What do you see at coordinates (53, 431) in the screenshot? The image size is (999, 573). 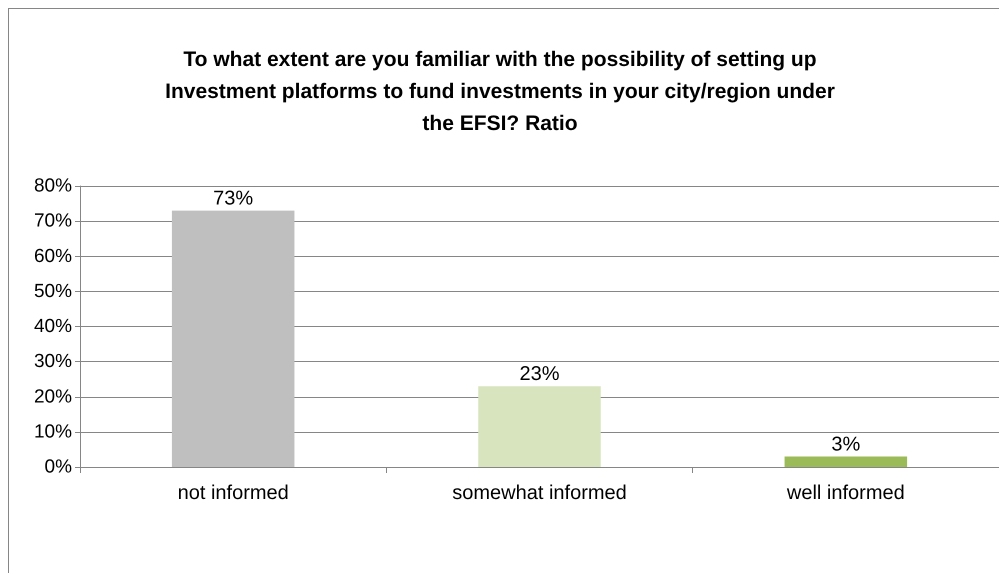 I see `y-tick-label: 10%` at bounding box center [53, 431].